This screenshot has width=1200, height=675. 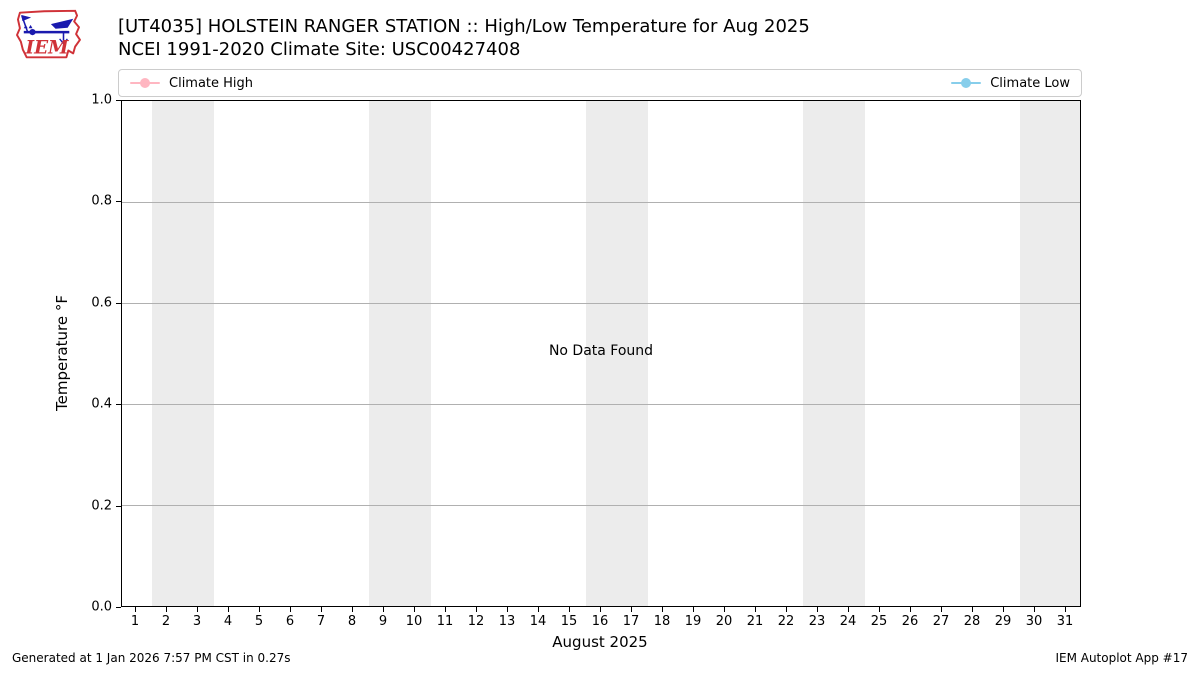 What do you see at coordinates (319, 49) in the screenshot?
I see `chart-subtitle: NCEI 1991-2020 Climate Site: USC00427408` at bounding box center [319, 49].